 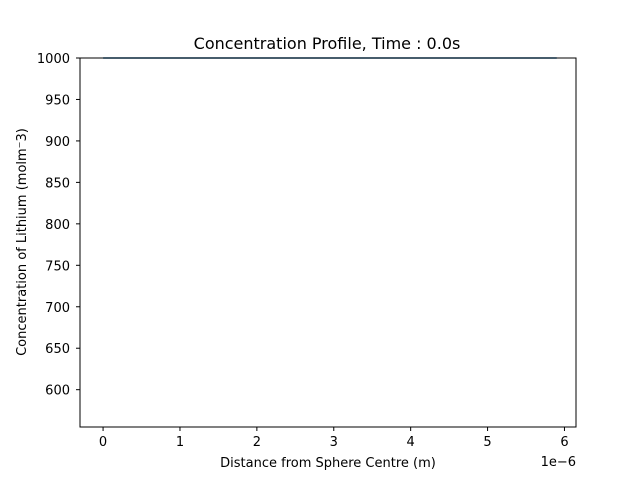 What do you see at coordinates (57, 142) in the screenshot?
I see `y-tick-label: 900` at bounding box center [57, 142].